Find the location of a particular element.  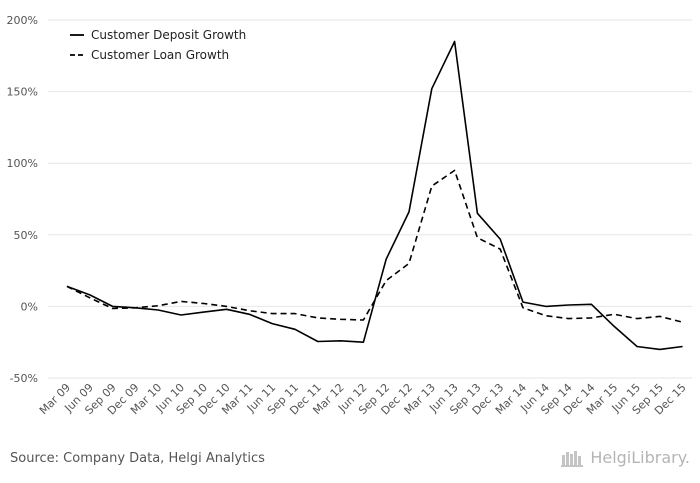

y-tick-label: -50% is located at coordinates (24, 378).